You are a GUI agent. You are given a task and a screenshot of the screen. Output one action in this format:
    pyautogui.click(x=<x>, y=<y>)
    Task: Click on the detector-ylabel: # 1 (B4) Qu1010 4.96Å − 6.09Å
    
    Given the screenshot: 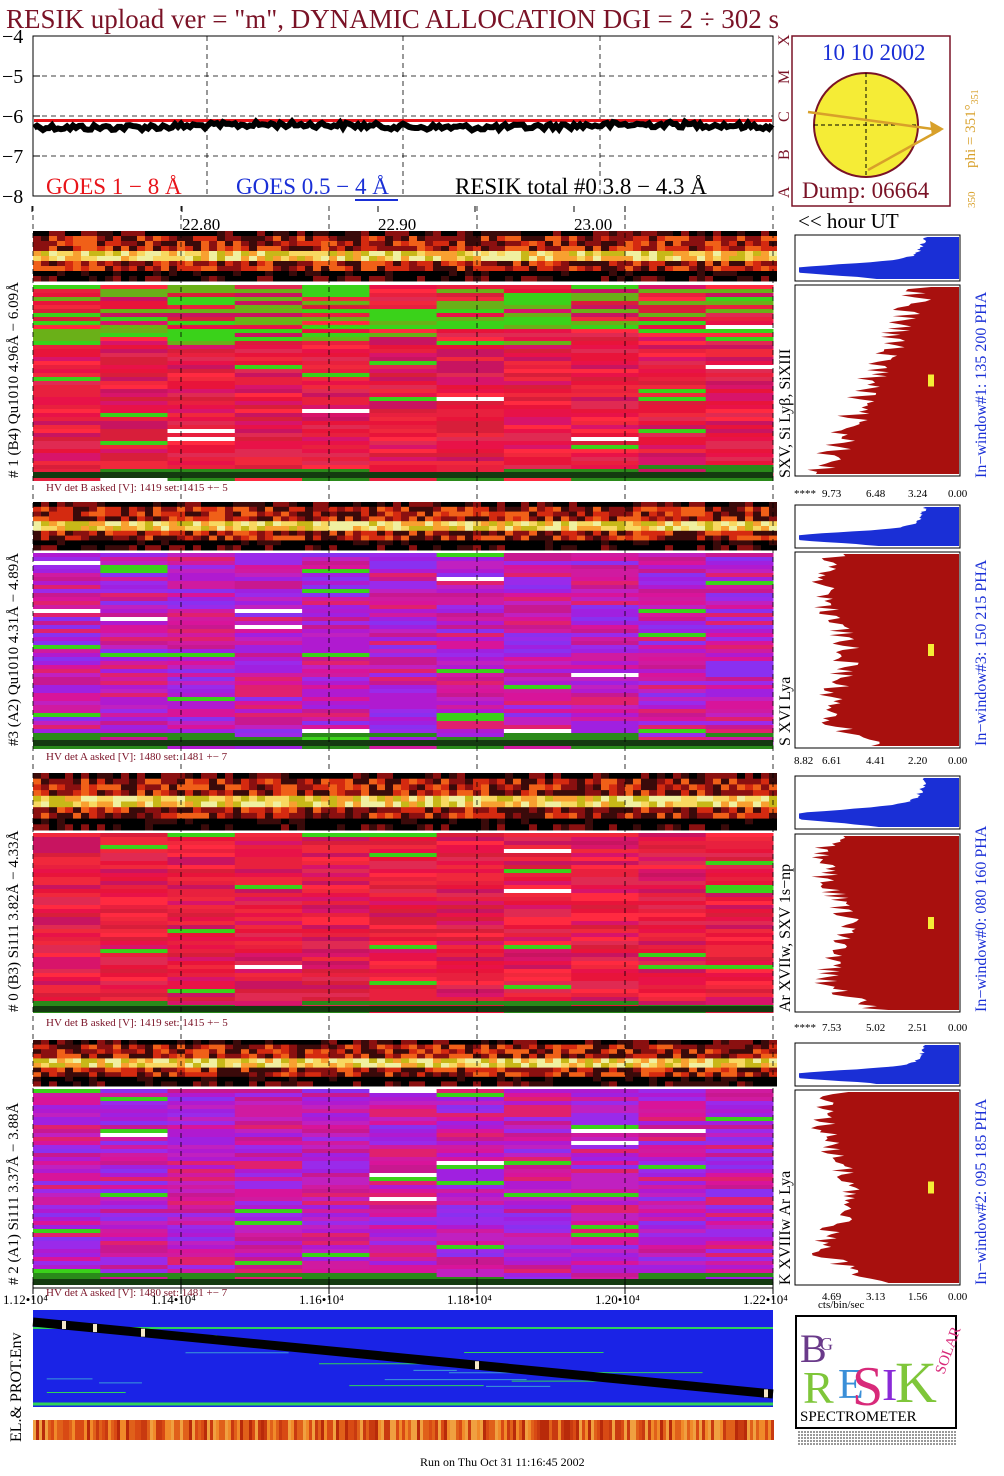 What is the action you would take?
    pyautogui.click(x=14, y=380)
    